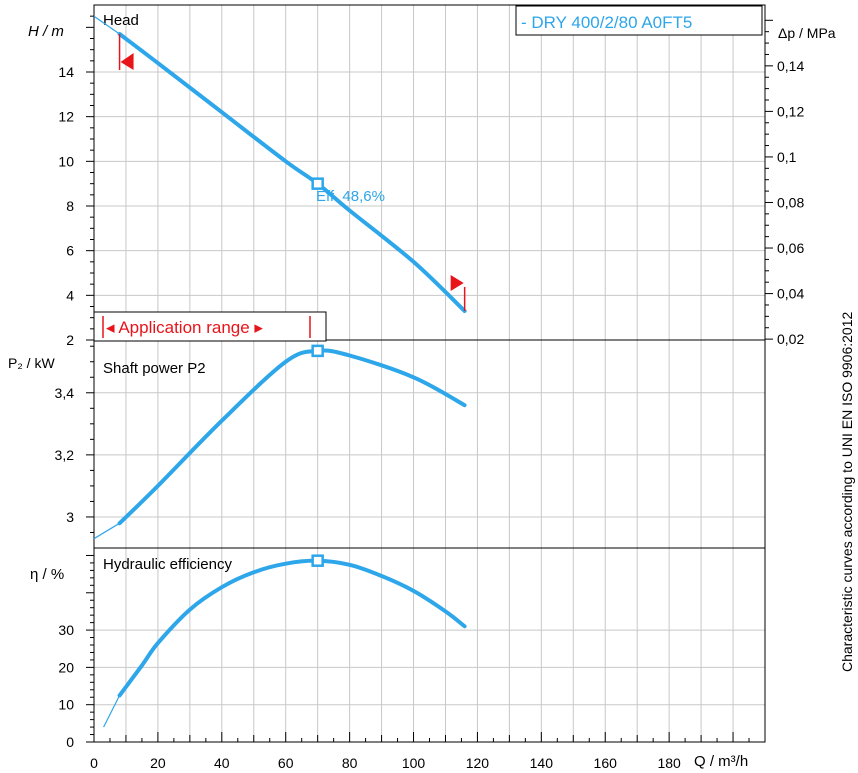 This screenshot has height=773, width=858. I want to click on head-tick-label: 4, so click(70, 295).